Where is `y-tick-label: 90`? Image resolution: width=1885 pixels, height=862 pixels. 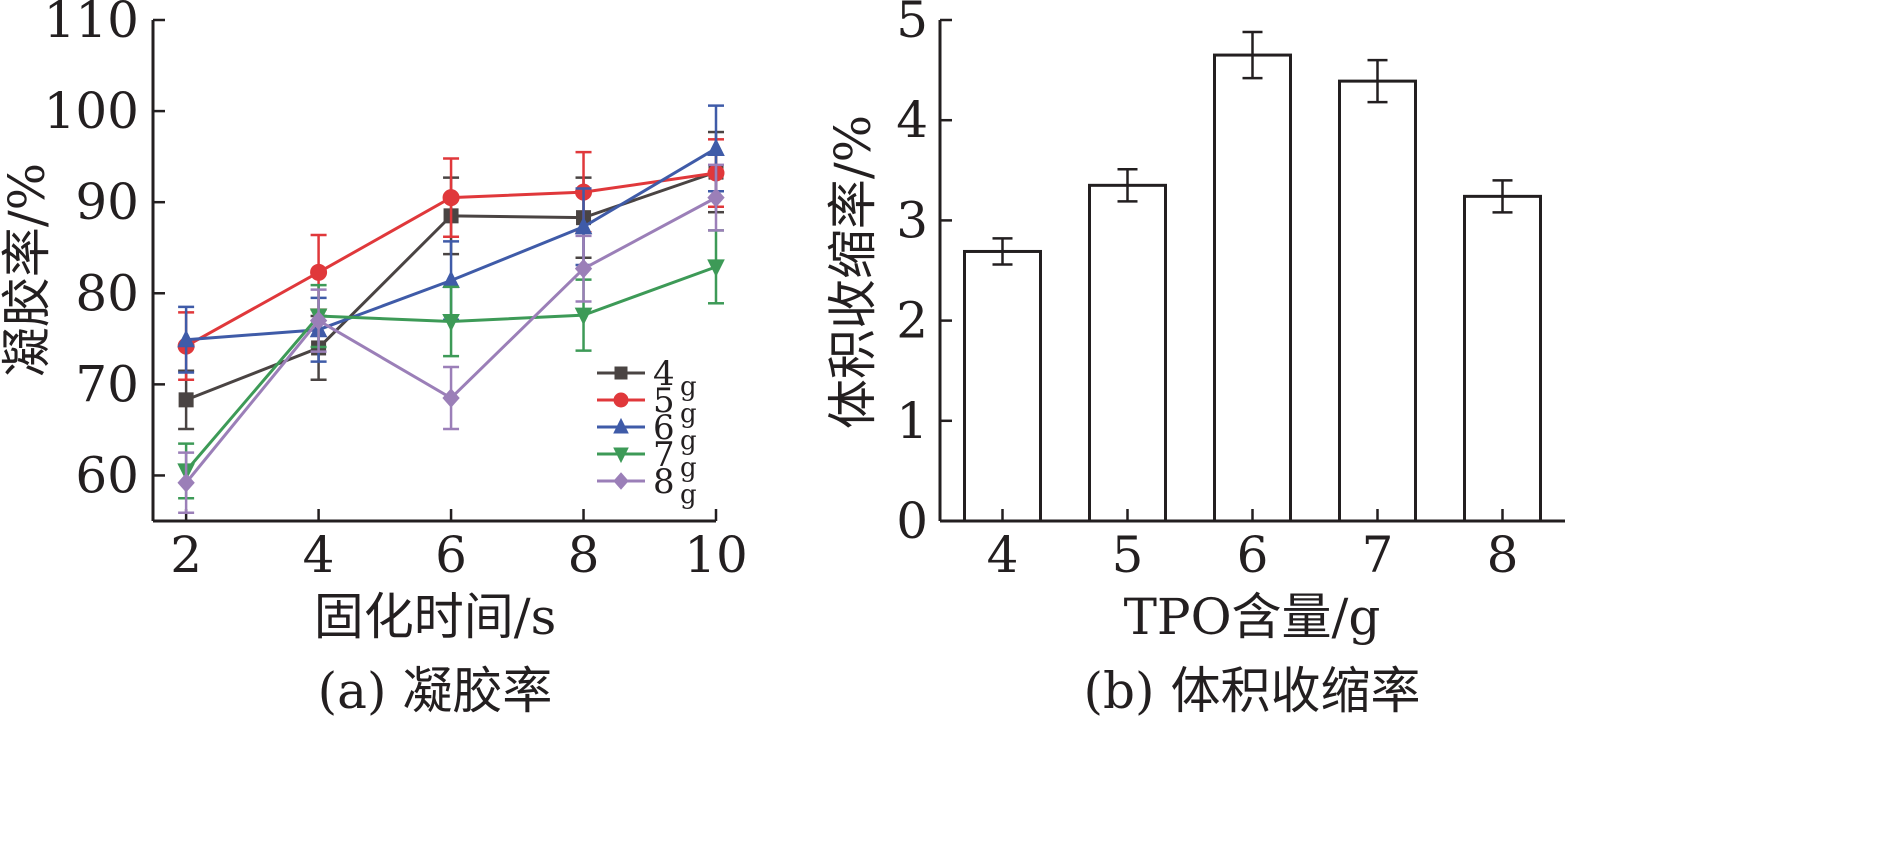
y-tick-label: 90 is located at coordinates (107, 202).